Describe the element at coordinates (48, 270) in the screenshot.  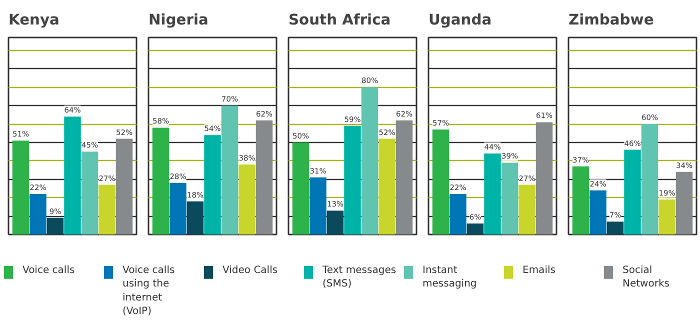
I see `legend-label: Voice calls` at that location.